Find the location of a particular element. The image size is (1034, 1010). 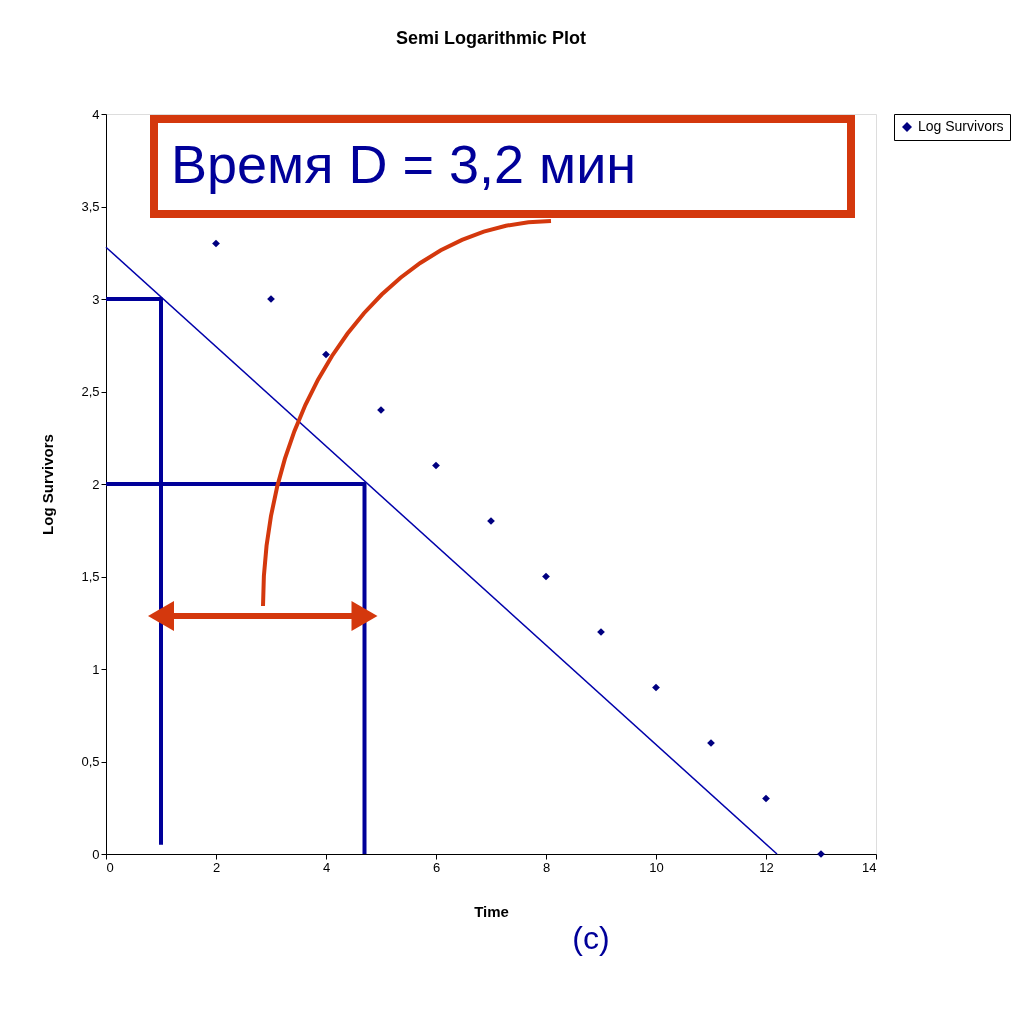

x-tick-label: 14 is located at coordinates (869, 867).